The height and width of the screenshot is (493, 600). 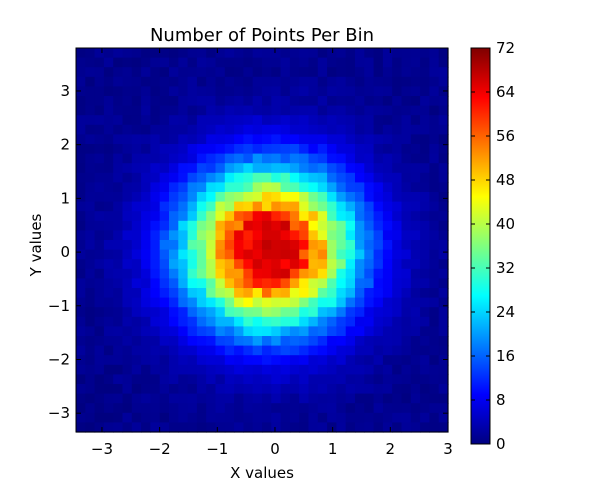 I want to click on y-tick-label: 2, so click(x=65, y=145).